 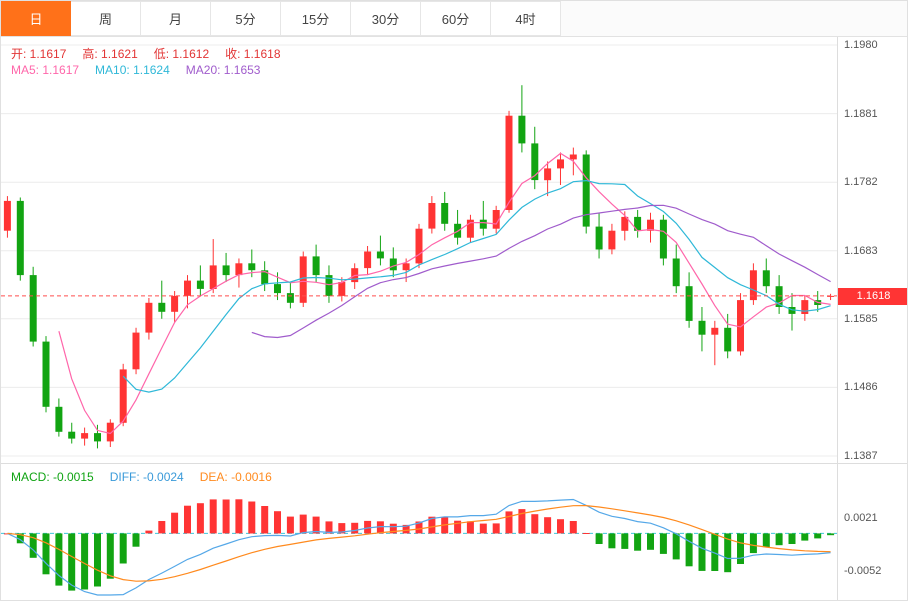 What do you see at coordinates (246, 18) in the screenshot?
I see `tab-5分: 5分` at bounding box center [246, 18].